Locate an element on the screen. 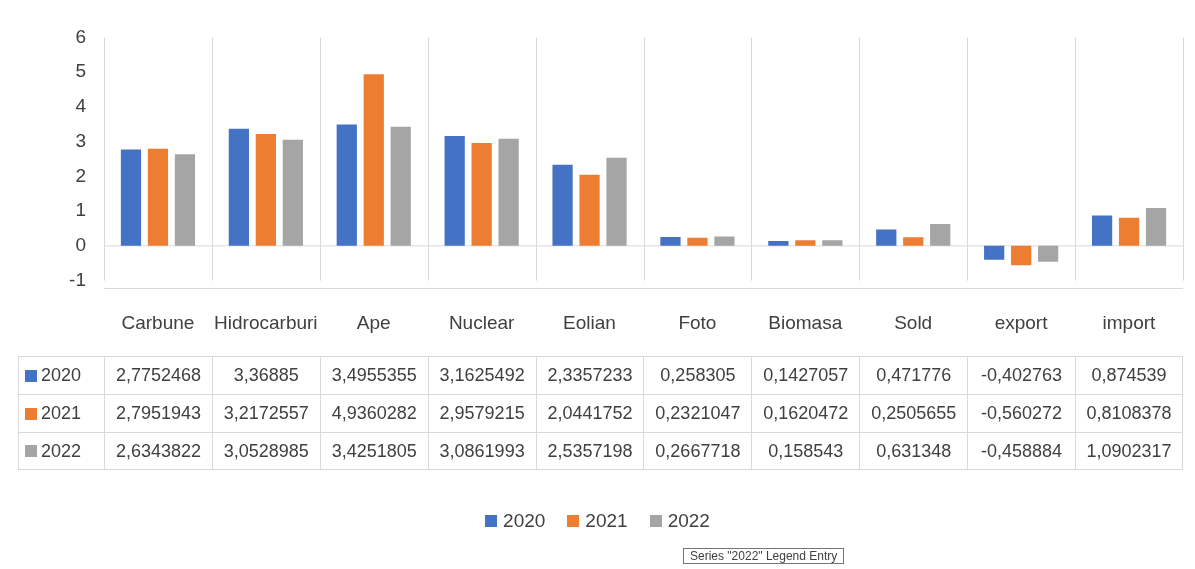 Image resolution: width=1195 pixels, height=569 pixels. data-label: -0,458884 is located at coordinates (1021, 451).